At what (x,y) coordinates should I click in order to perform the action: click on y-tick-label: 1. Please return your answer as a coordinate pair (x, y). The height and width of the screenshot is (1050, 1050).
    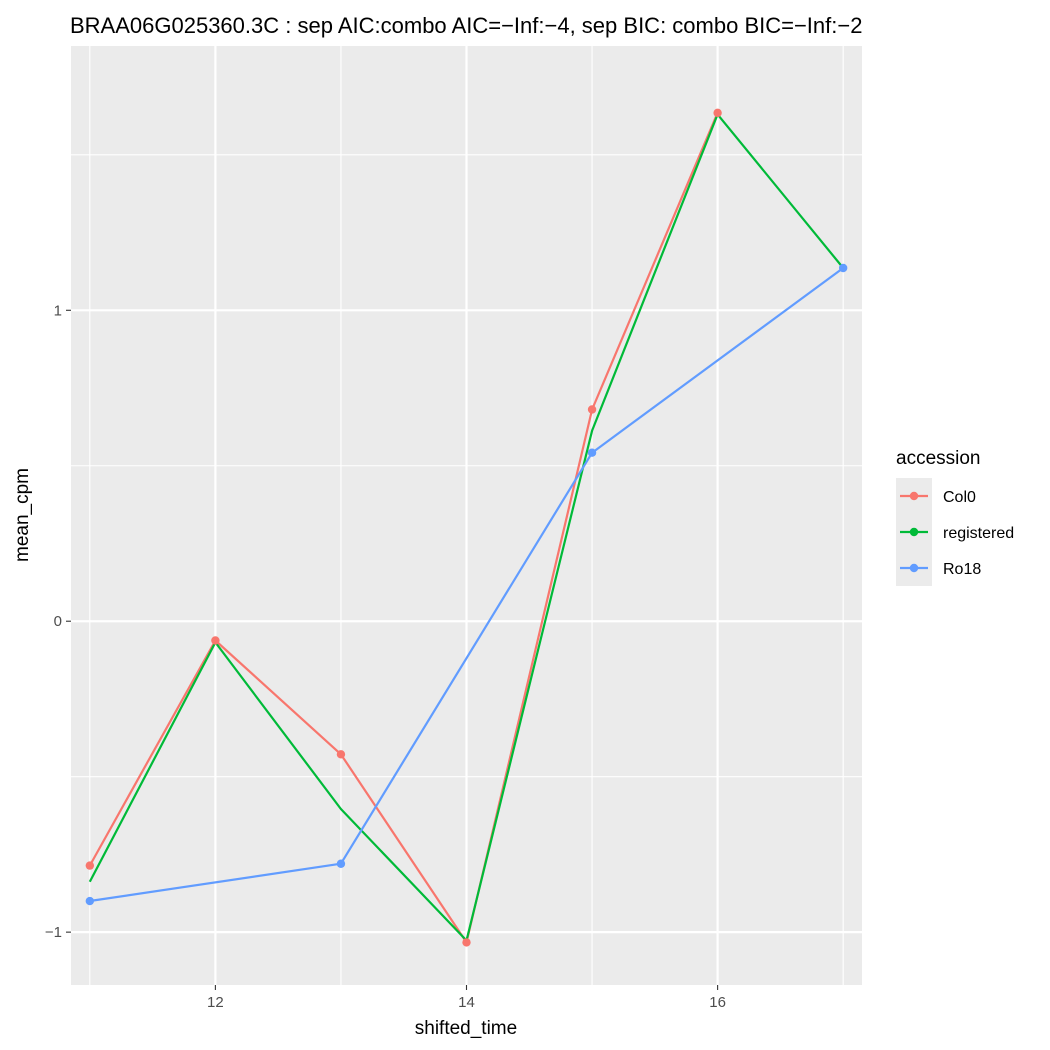
    Looking at the image, I should click on (58, 310).